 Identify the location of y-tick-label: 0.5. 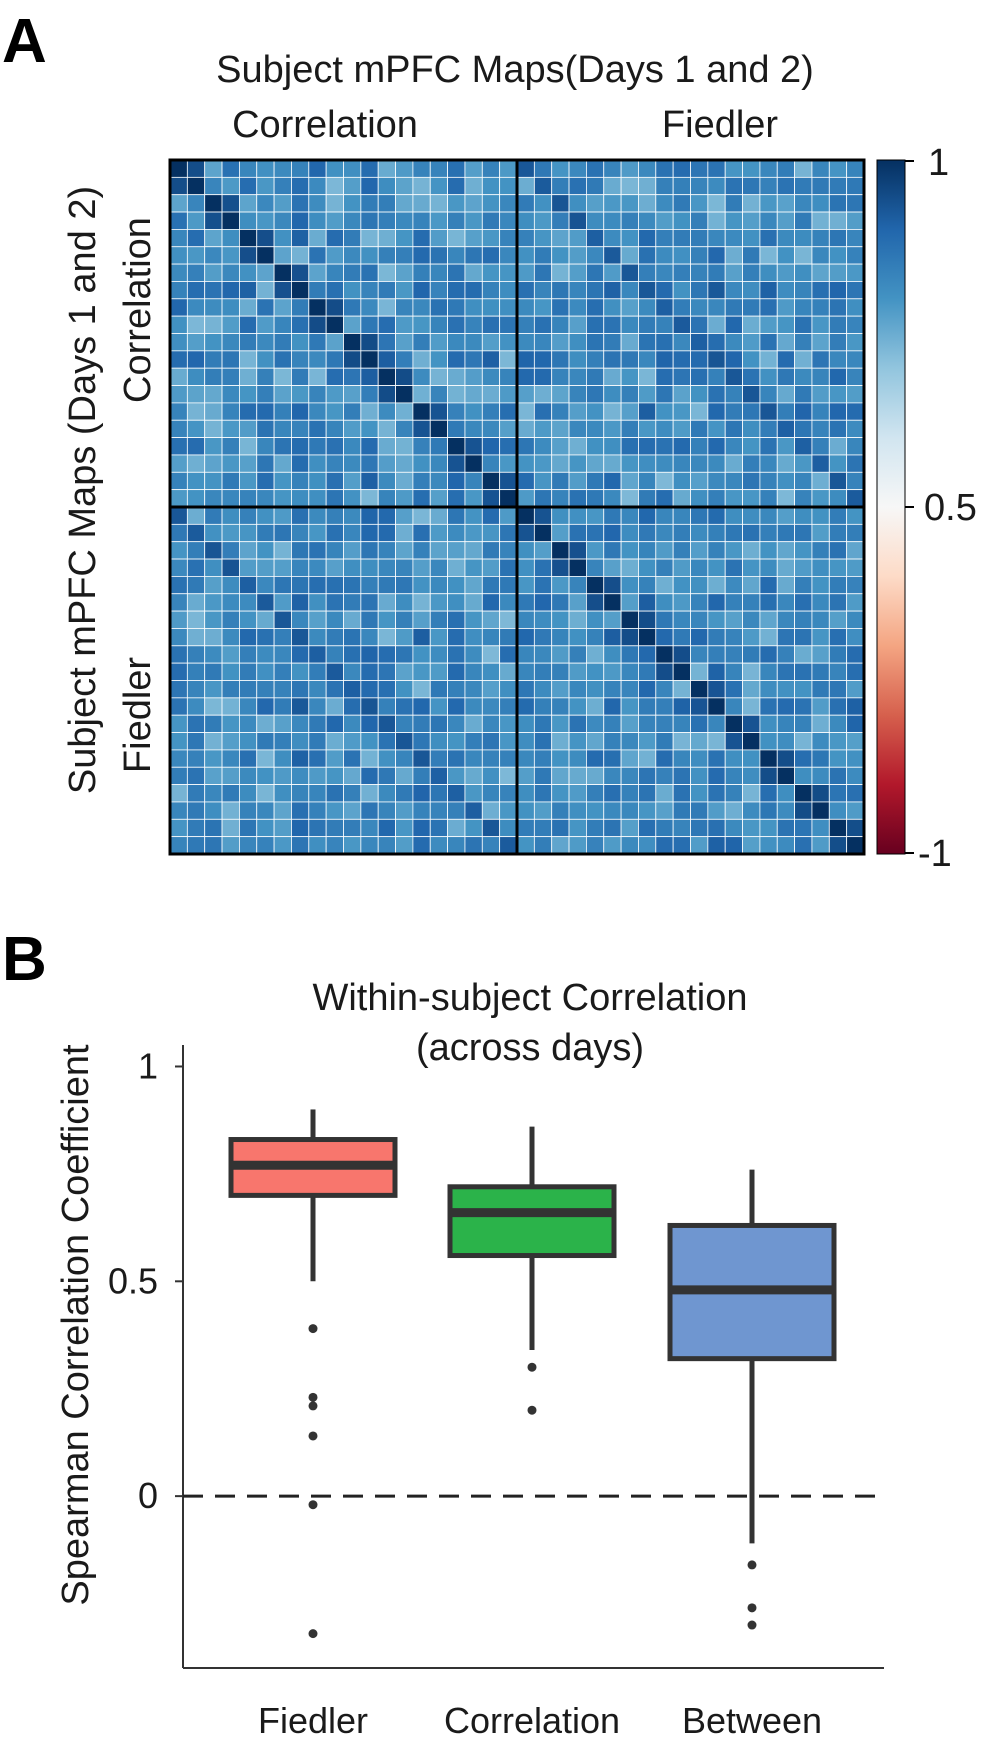
(133, 1280).